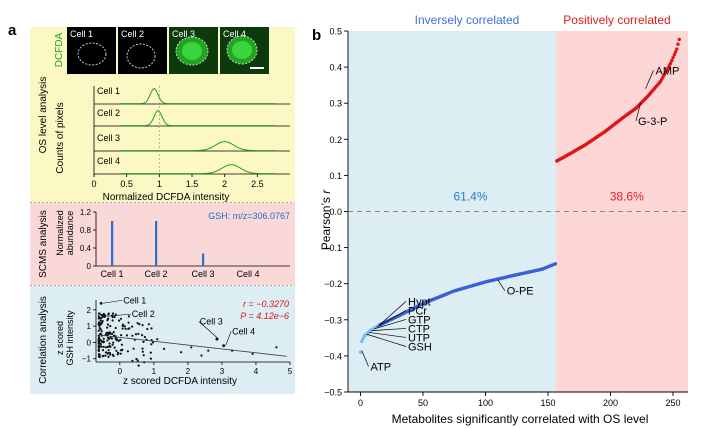 The image size is (703, 429). Describe the element at coordinates (86, 212) in the screenshot. I see `scms-ytick-label: 1.2` at that location.